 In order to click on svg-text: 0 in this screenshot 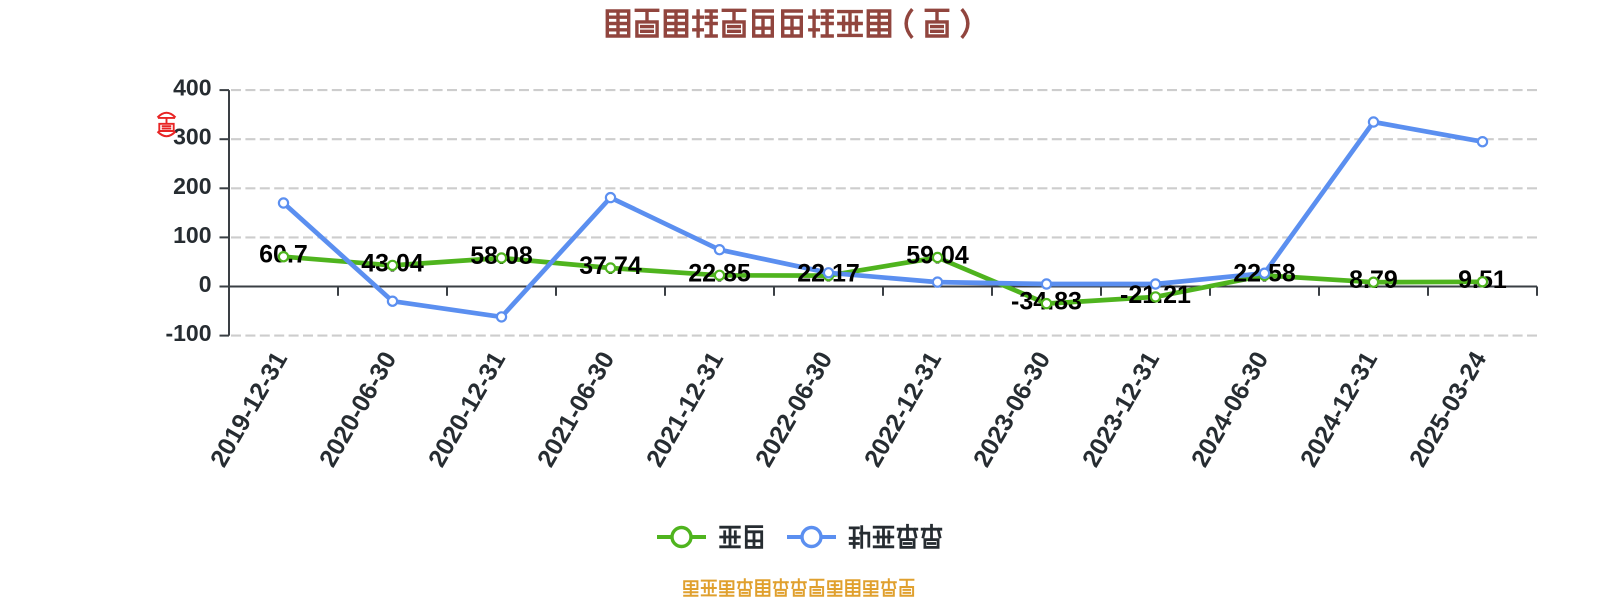, I will do `click(205, 284)`.